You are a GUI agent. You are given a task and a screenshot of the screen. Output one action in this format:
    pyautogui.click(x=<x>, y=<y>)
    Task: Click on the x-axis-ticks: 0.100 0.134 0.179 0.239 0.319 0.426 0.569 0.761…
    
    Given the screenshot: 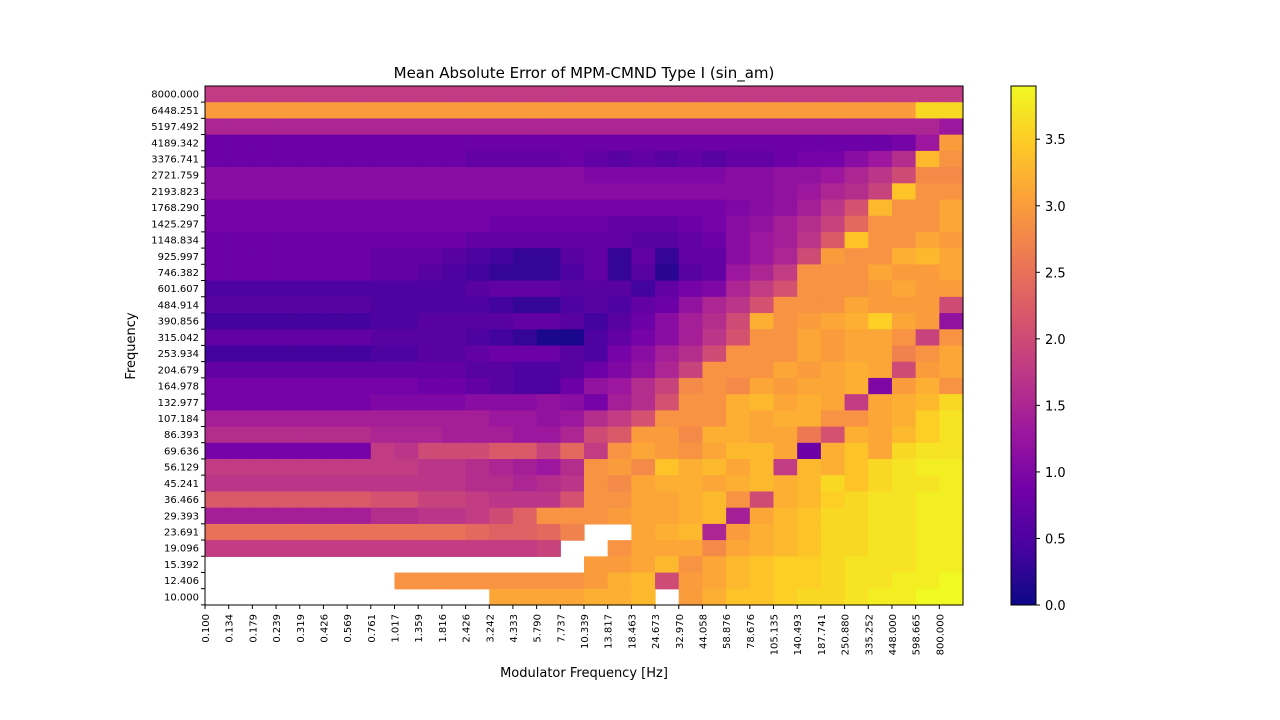 What is the action you would take?
    pyautogui.click(x=573, y=630)
    